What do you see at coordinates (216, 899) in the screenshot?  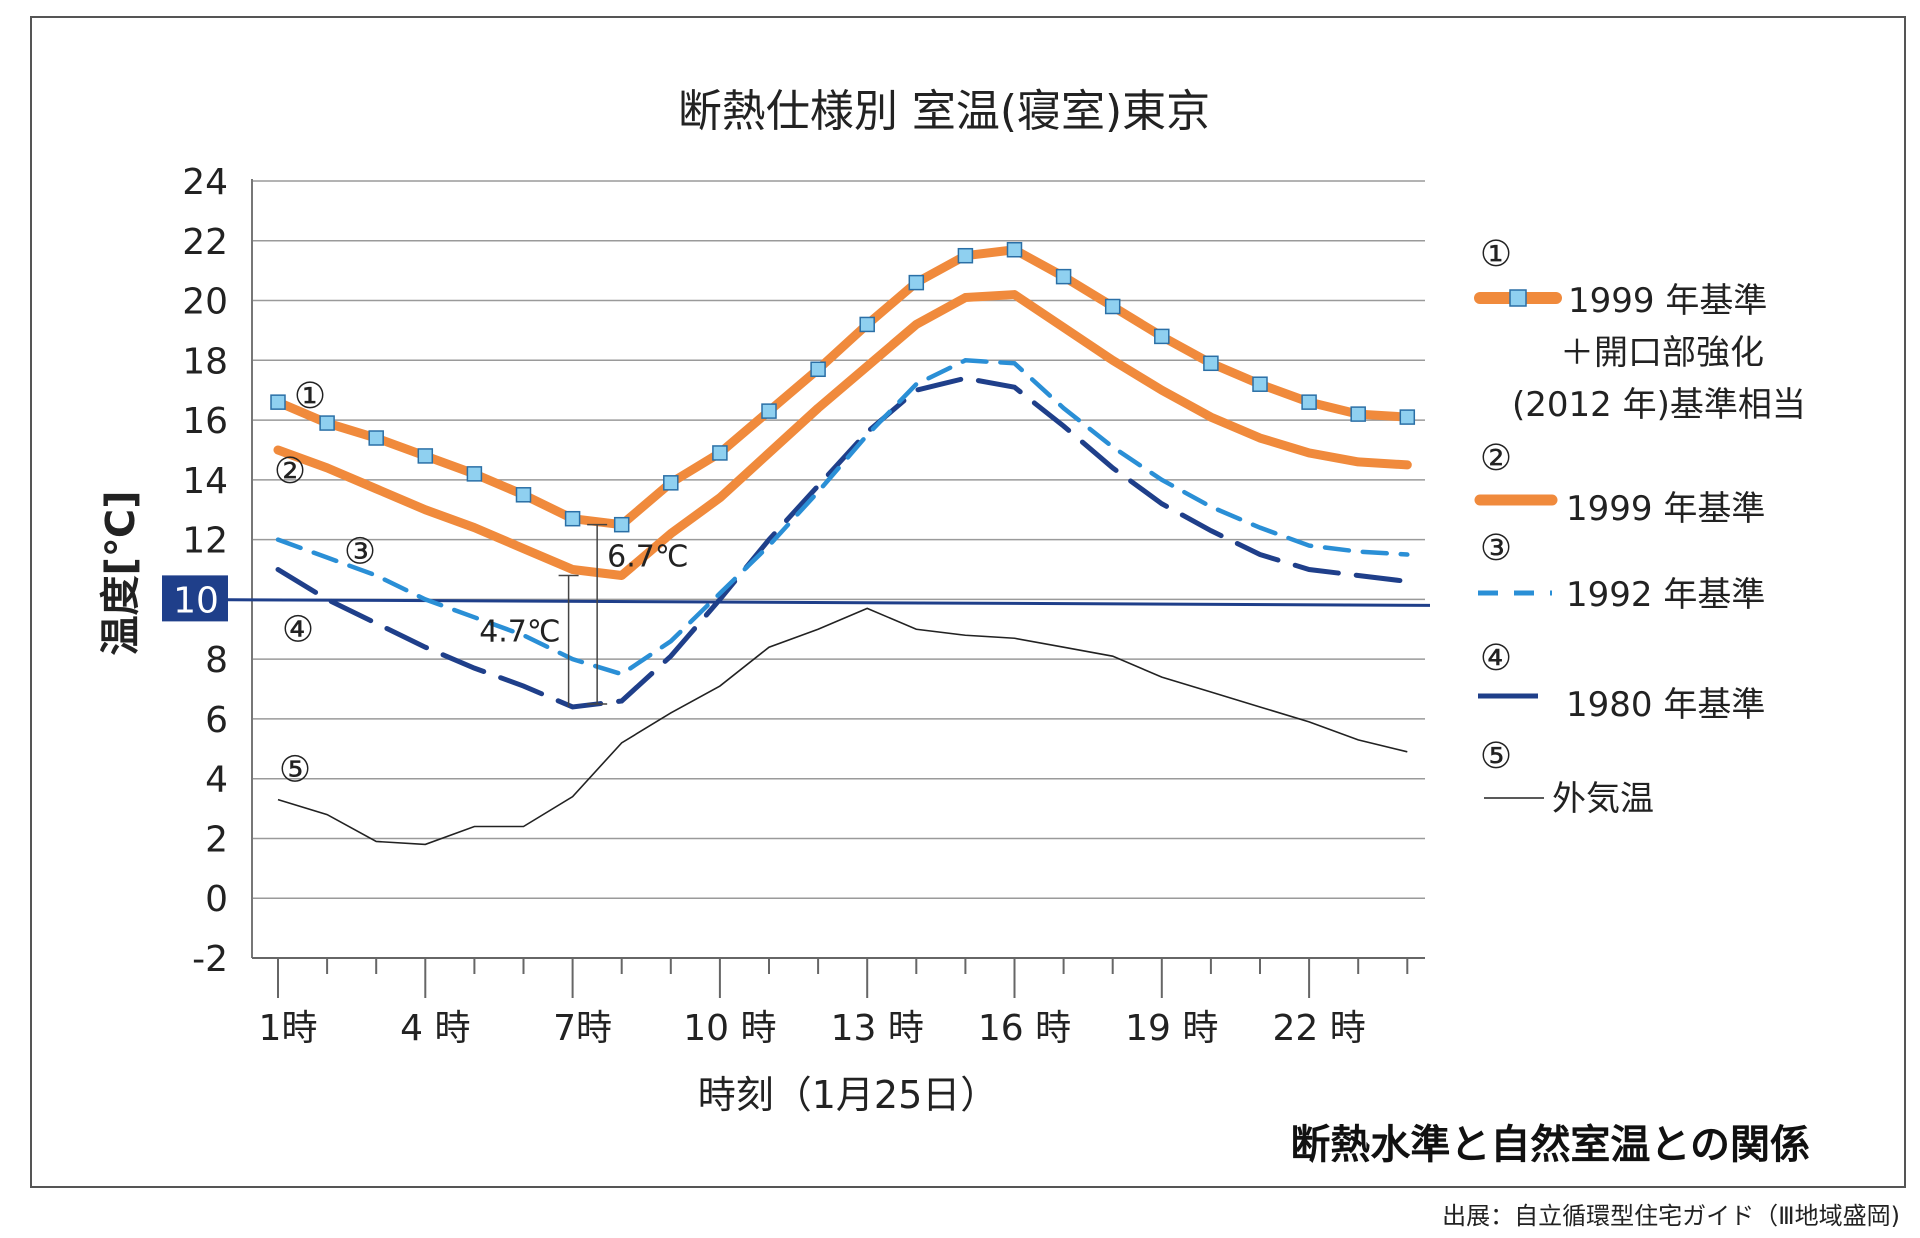 I see `y-tick-label: 0` at bounding box center [216, 899].